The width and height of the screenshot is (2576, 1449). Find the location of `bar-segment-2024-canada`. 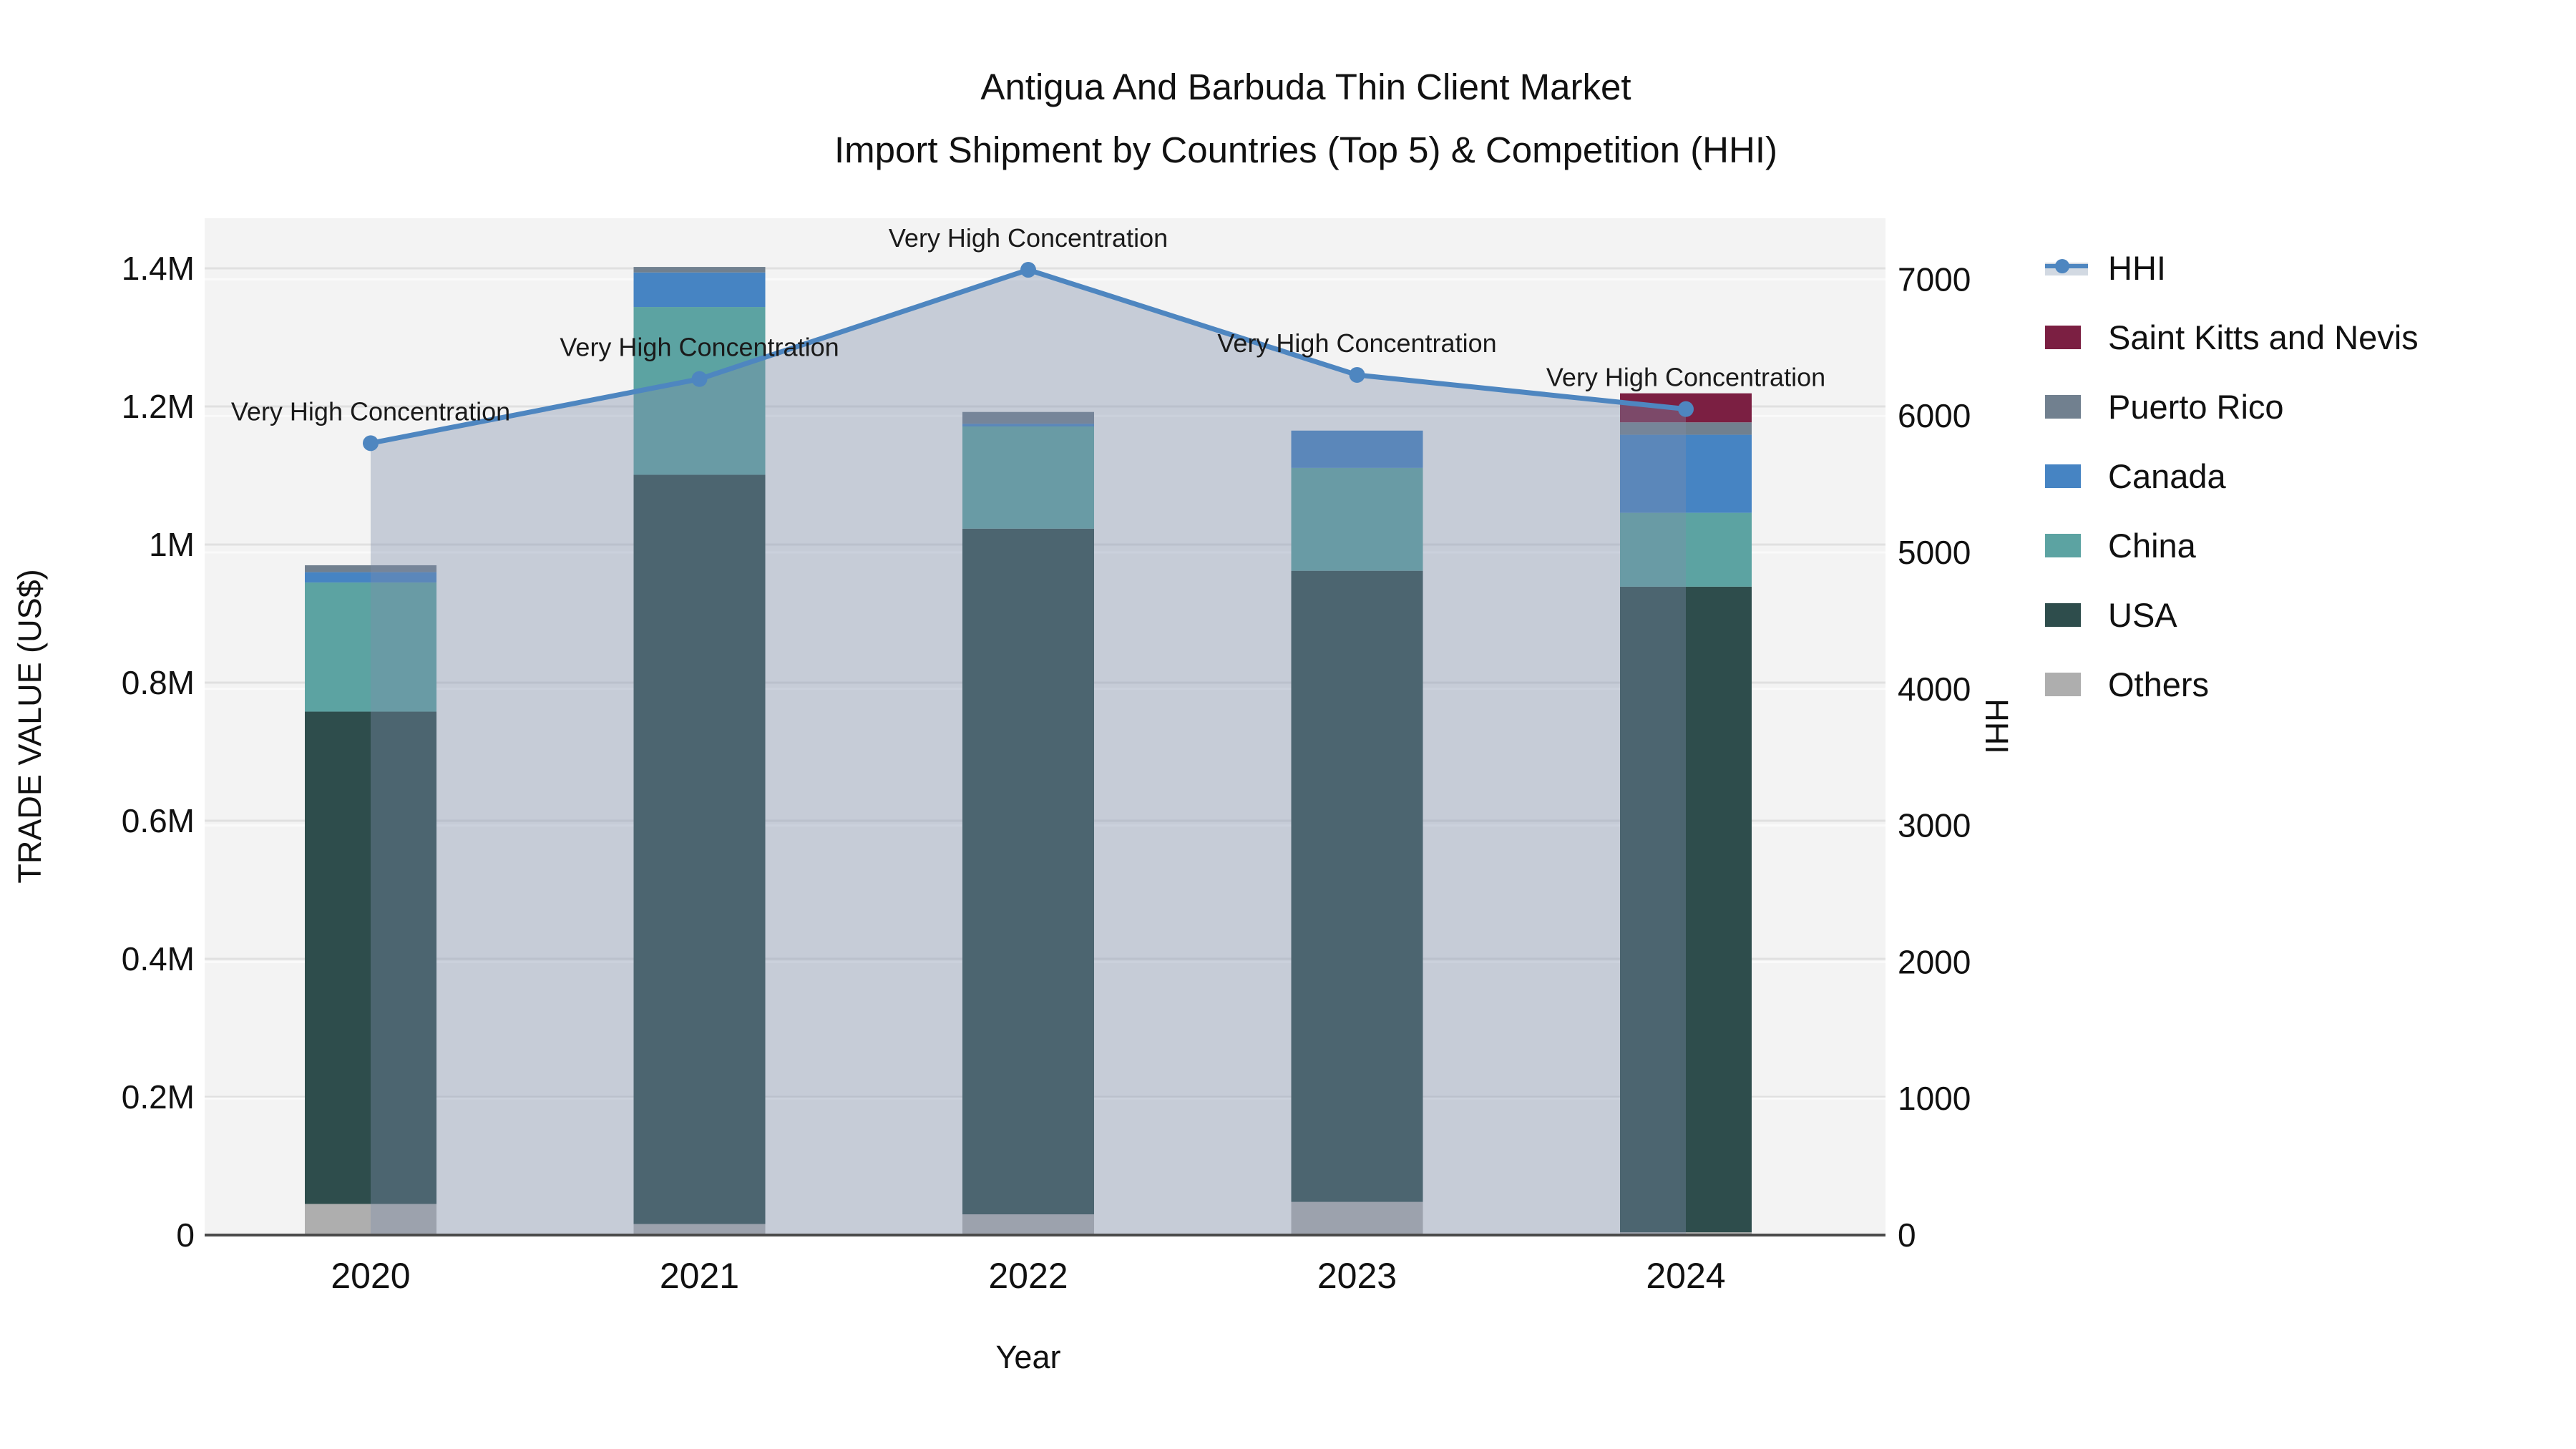

bar-segment-2024-canada is located at coordinates (1686, 473).